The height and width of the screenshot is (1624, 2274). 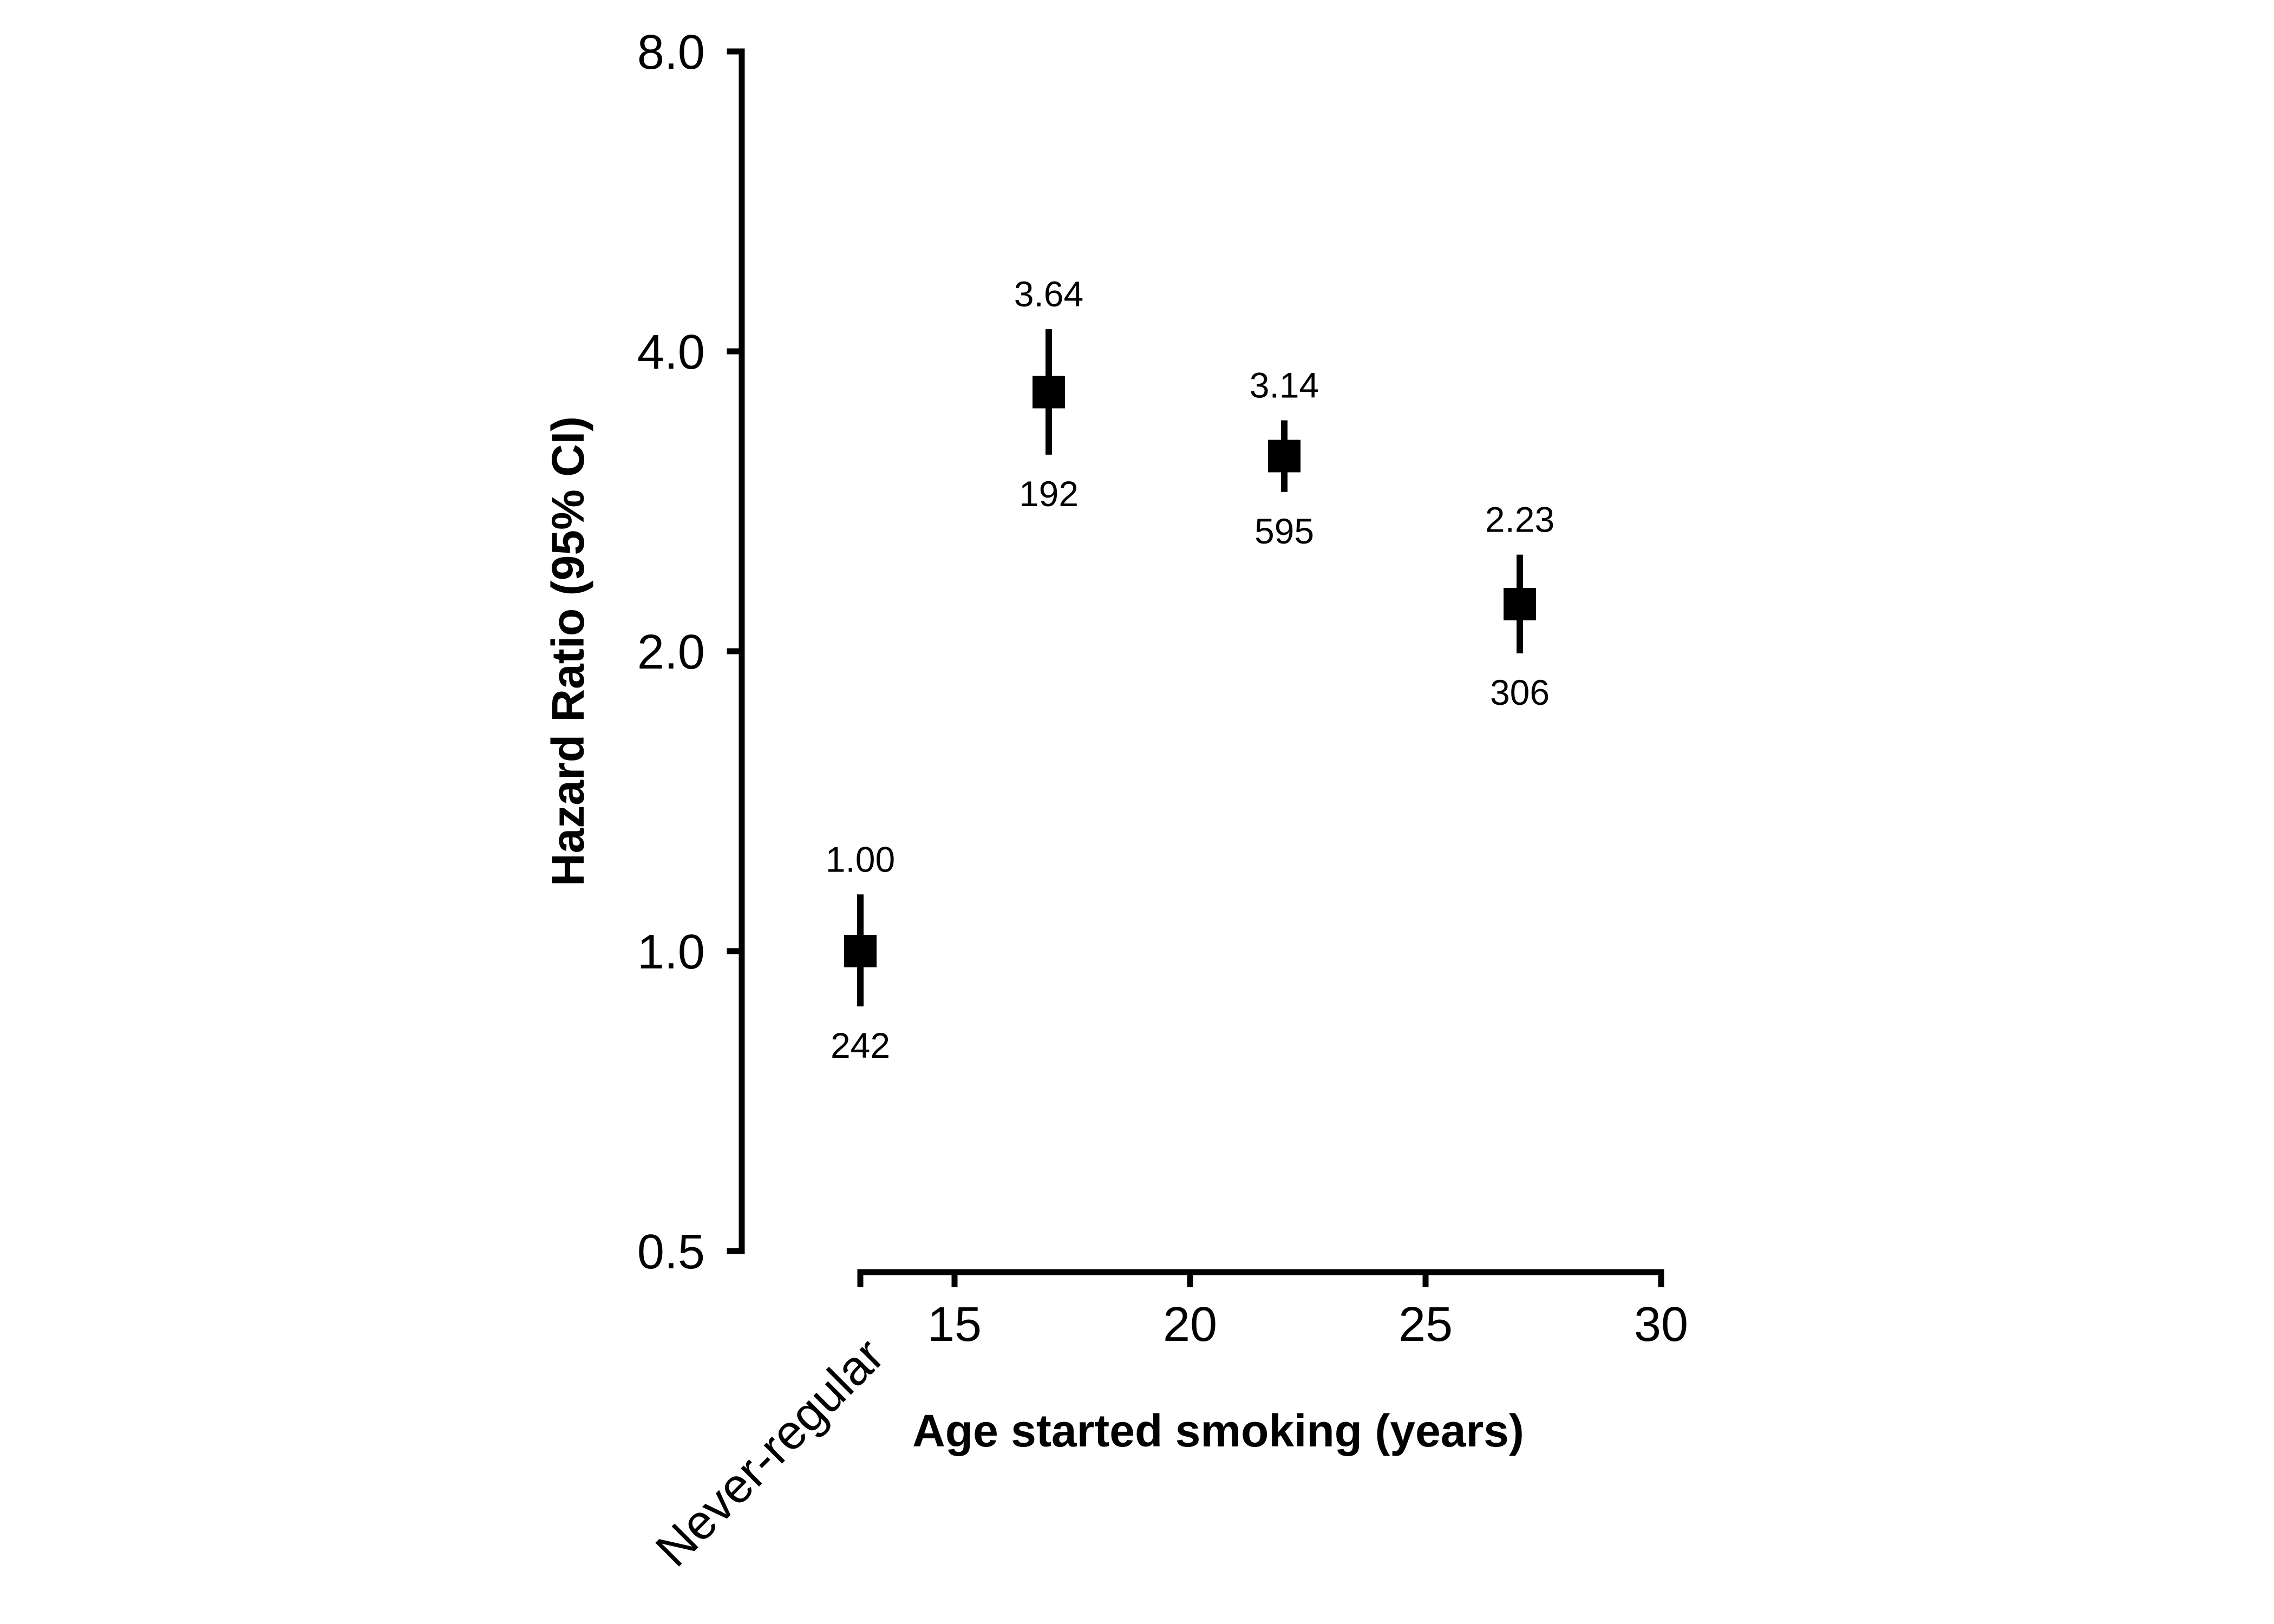 What do you see at coordinates (1284, 531) in the screenshot?
I see `count-label: 595` at bounding box center [1284, 531].